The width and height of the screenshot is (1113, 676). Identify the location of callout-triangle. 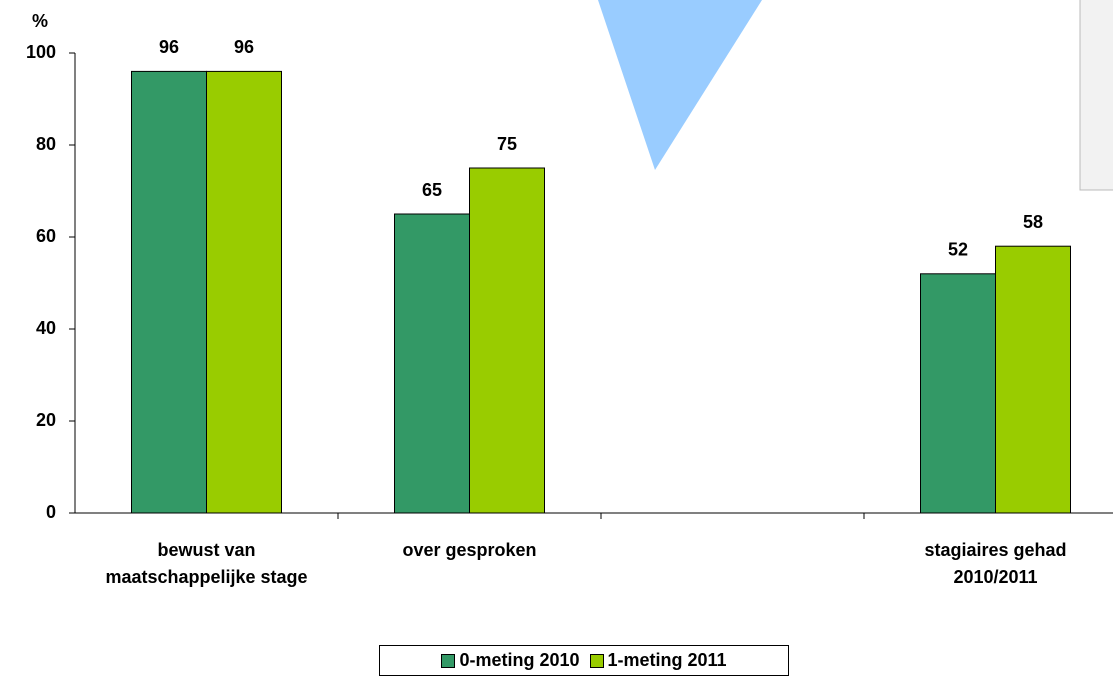
(680, 85).